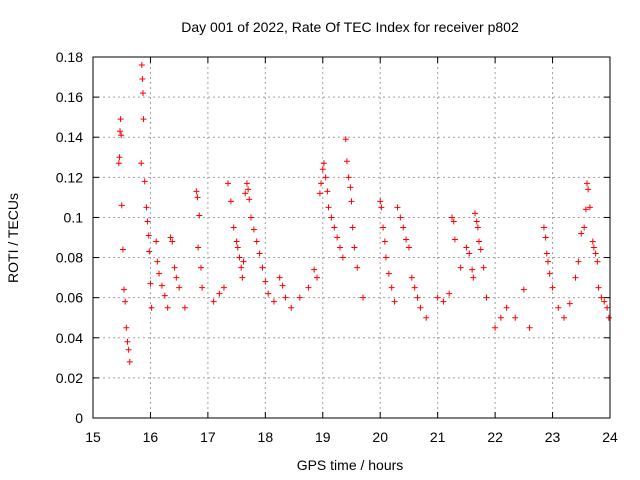  I want to click on y-tick-label: 0.04, so click(69, 338).